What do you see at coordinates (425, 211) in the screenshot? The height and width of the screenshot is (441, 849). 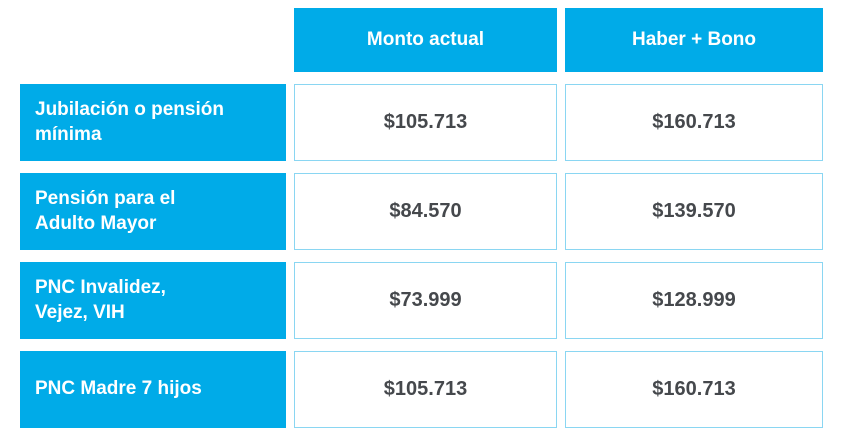 I see `cell-adulto-mayor-monto-actual: $84.570` at bounding box center [425, 211].